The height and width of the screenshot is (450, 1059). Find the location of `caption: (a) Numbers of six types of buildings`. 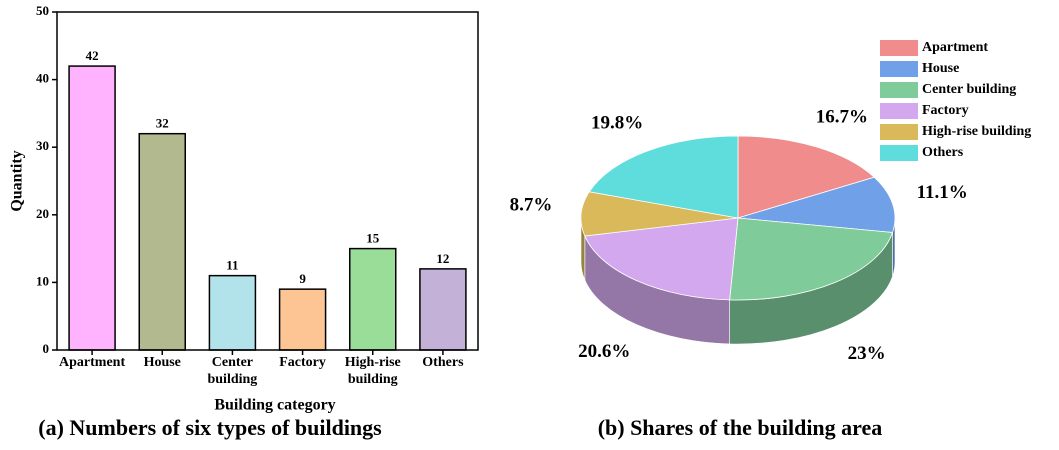

caption: (a) Numbers of six types of buildings is located at coordinates (210, 427).